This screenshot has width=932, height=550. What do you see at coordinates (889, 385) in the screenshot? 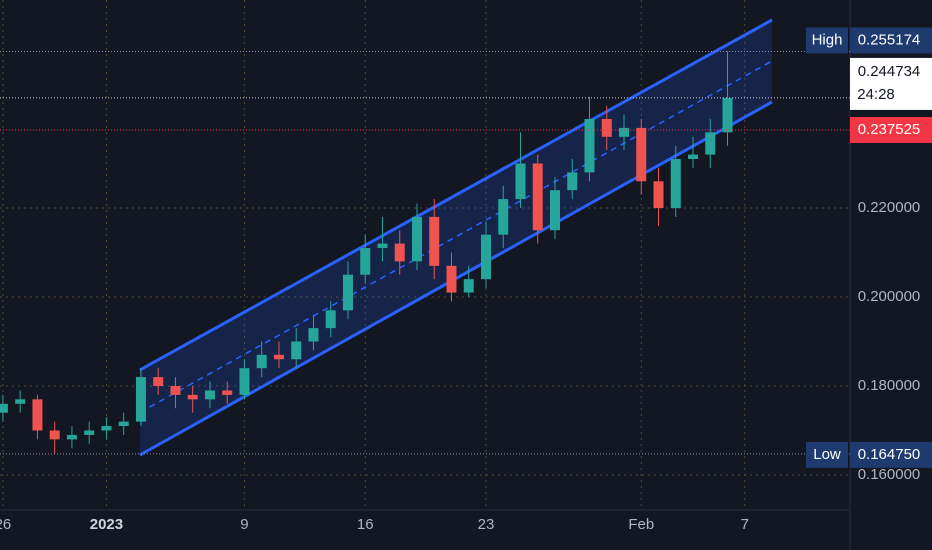
I see `y-tick-label: 0.180000` at bounding box center [889, 385].